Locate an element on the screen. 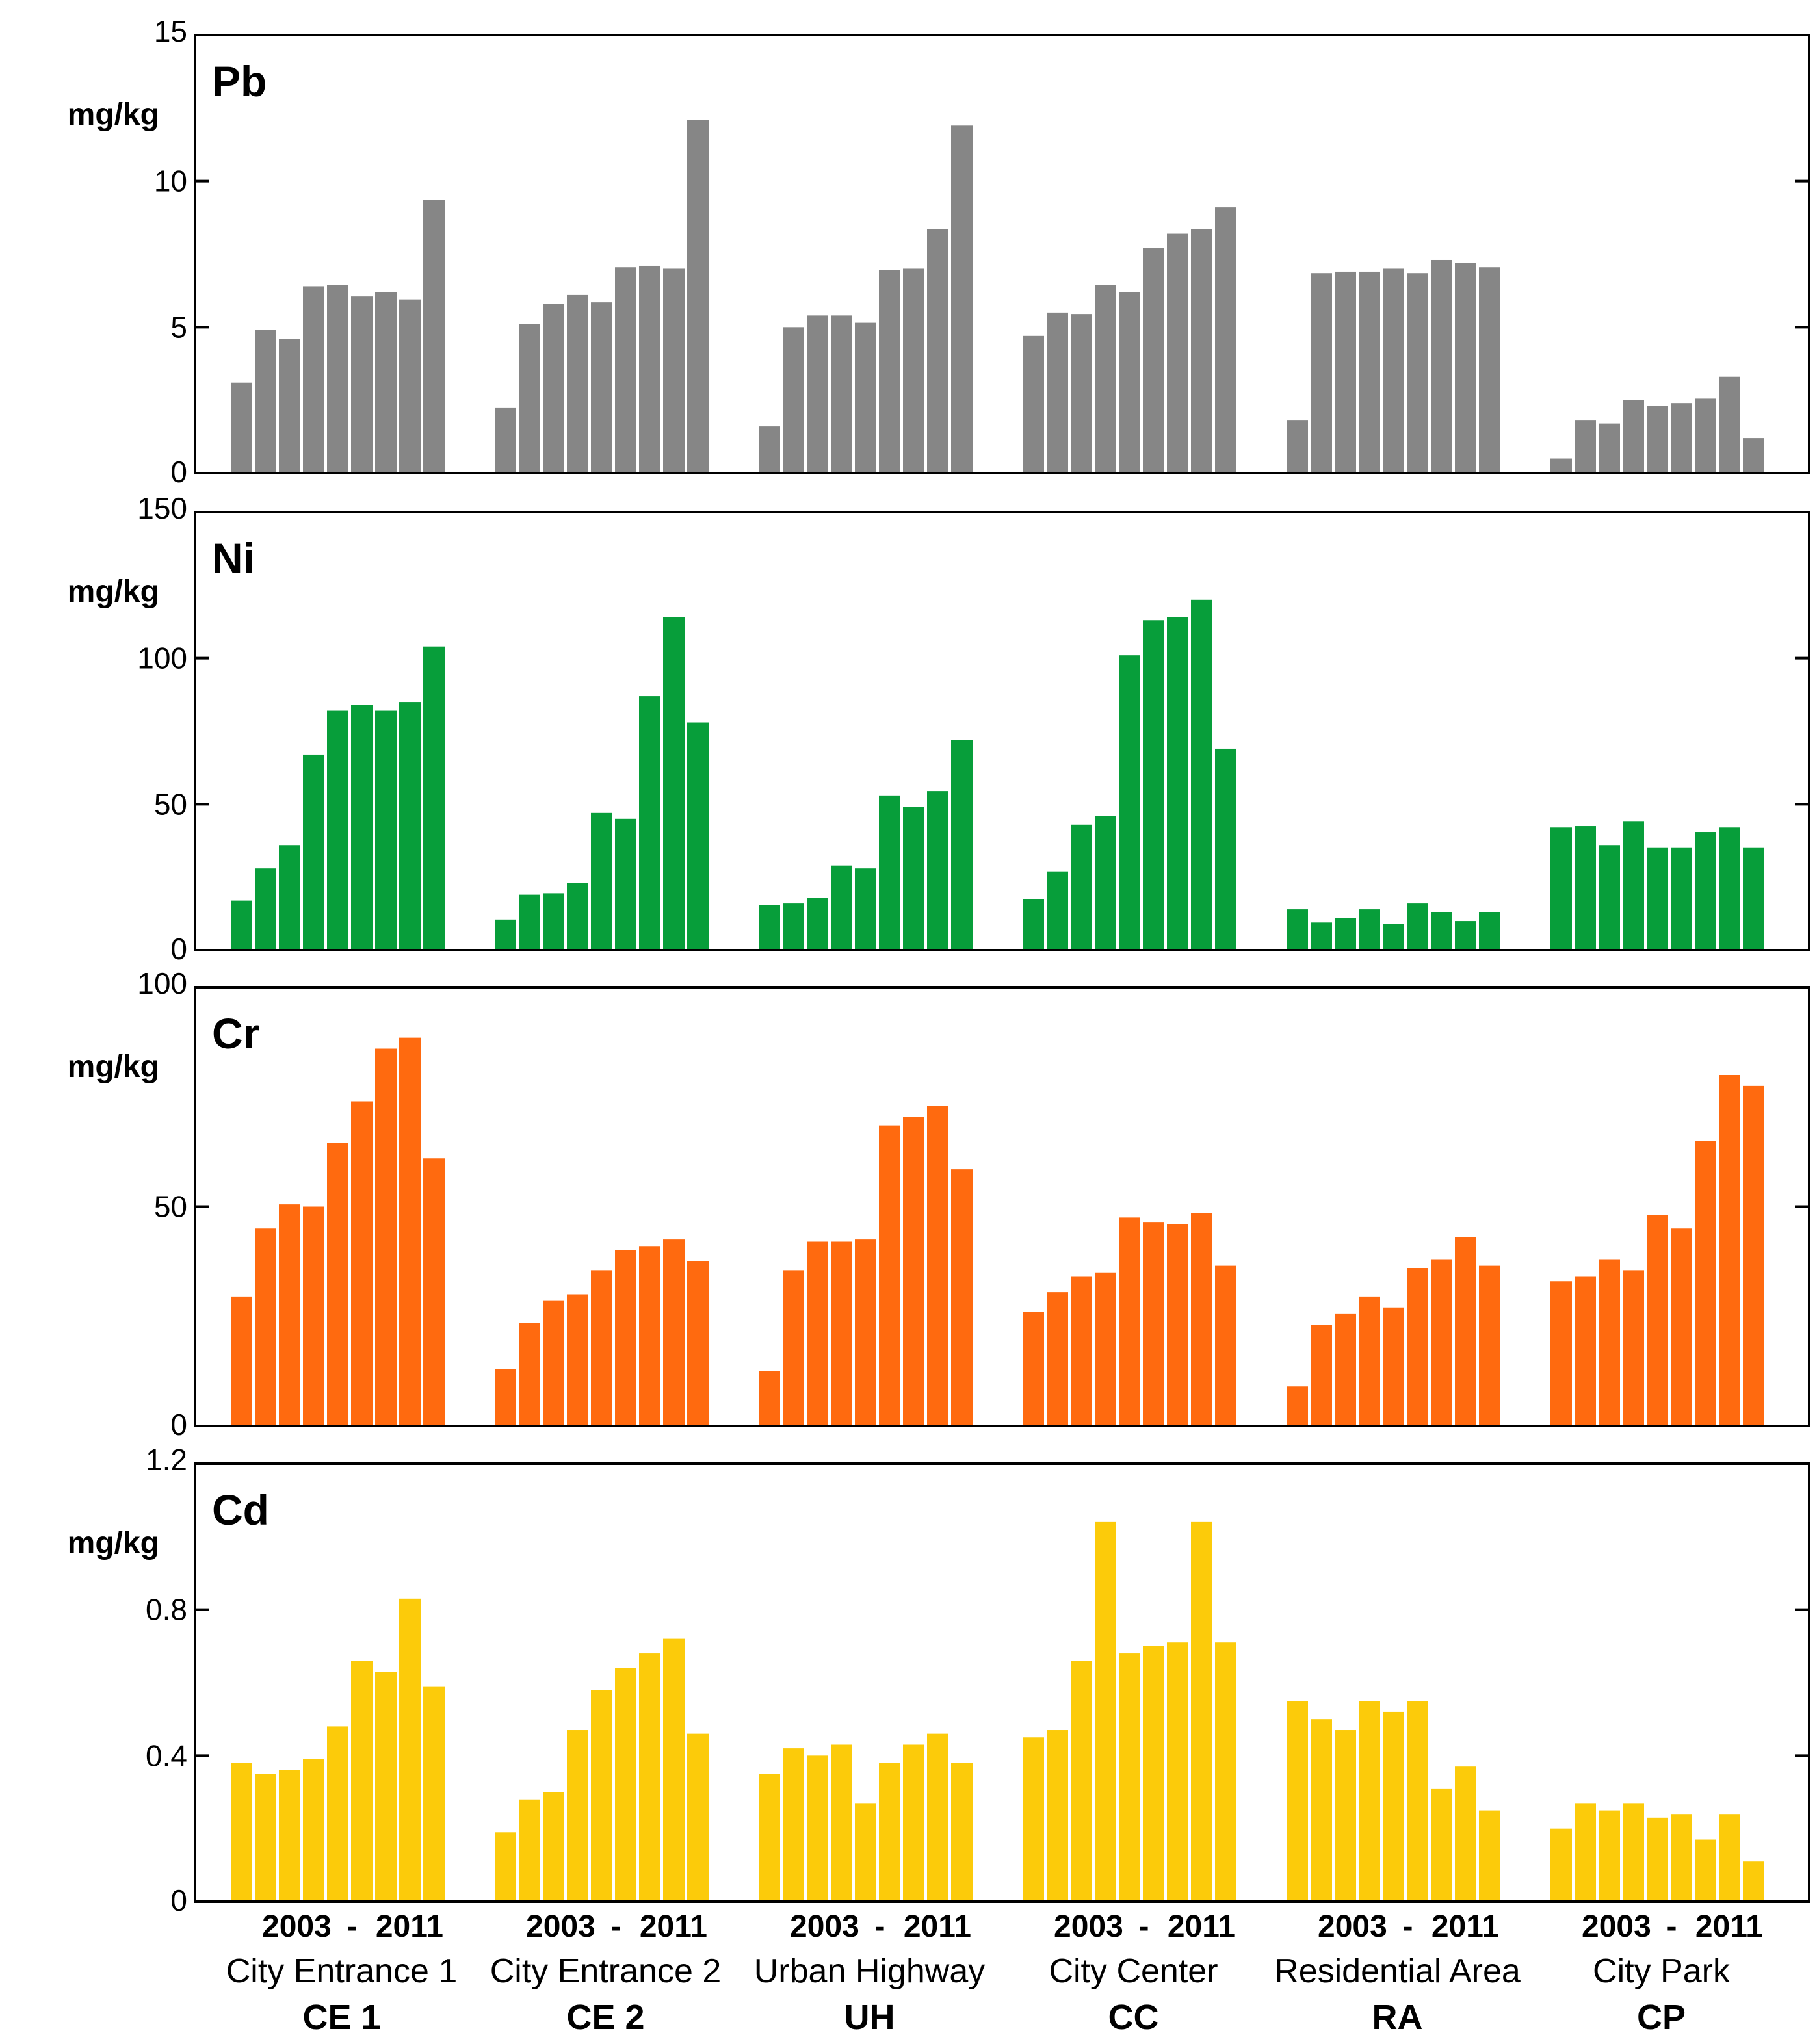  unit-label-cd: mg/kg is located at coordinates (113, 1543).